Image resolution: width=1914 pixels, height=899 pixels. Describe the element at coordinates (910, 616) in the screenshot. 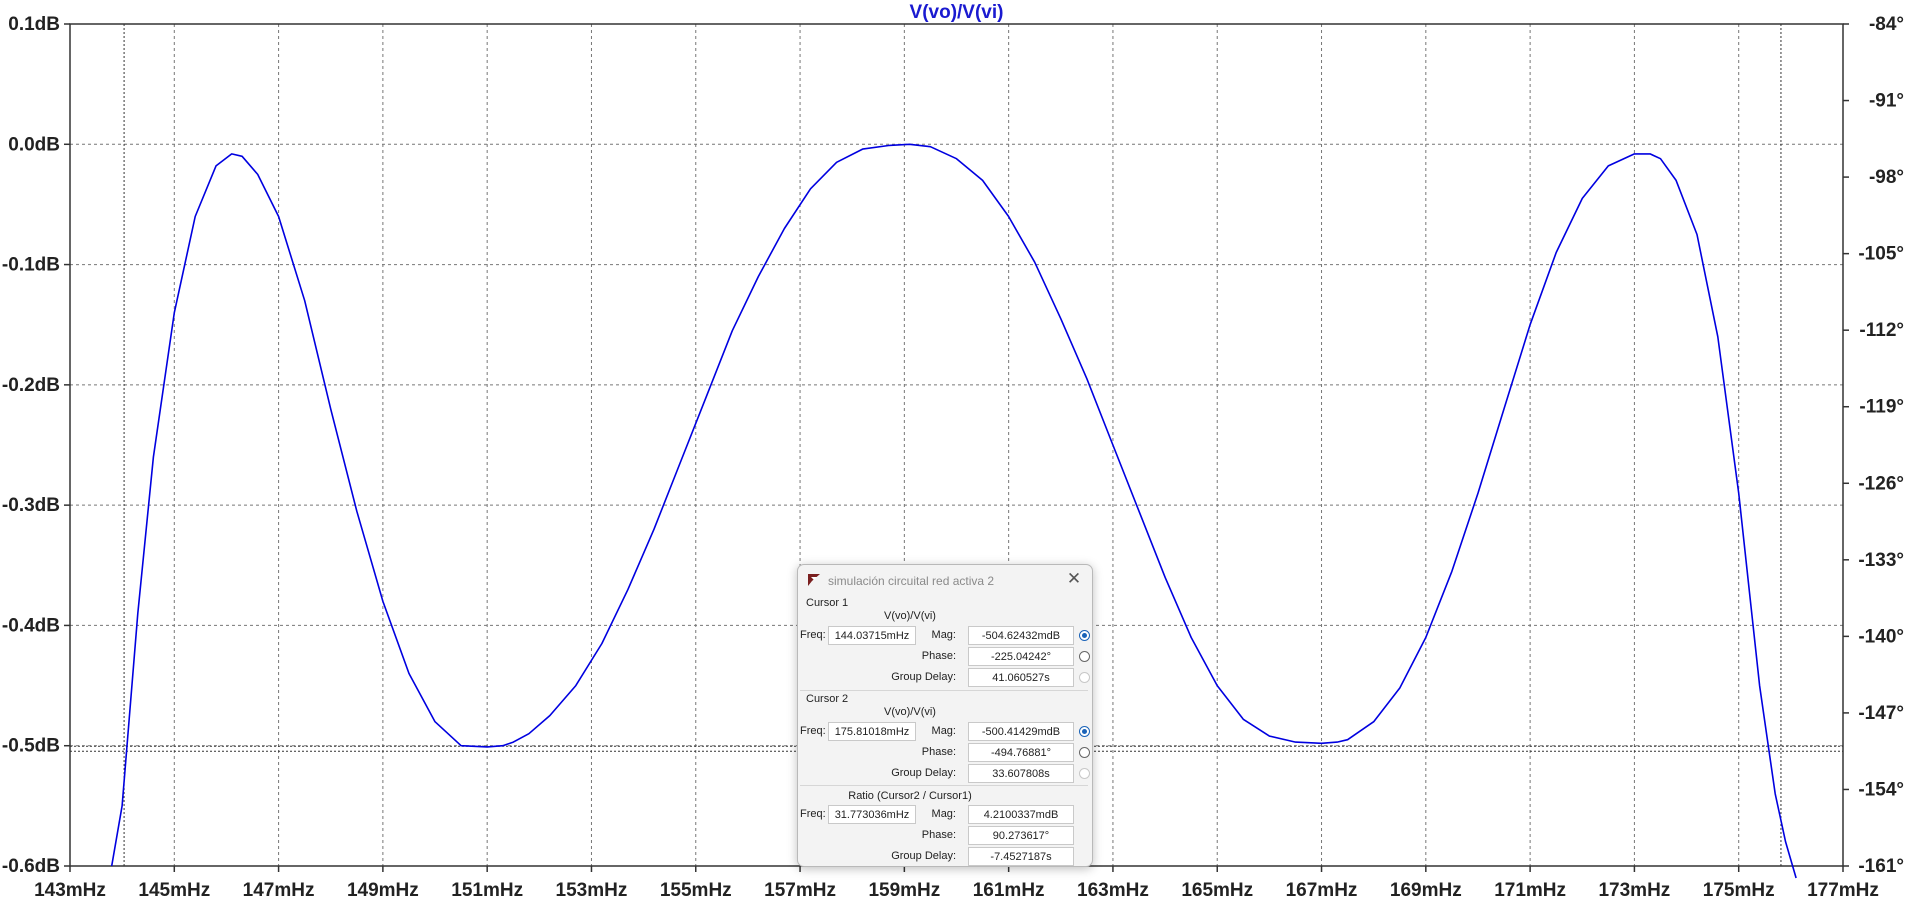

I see `cursor1-signal: V(vo)/V(vi)` at that location.